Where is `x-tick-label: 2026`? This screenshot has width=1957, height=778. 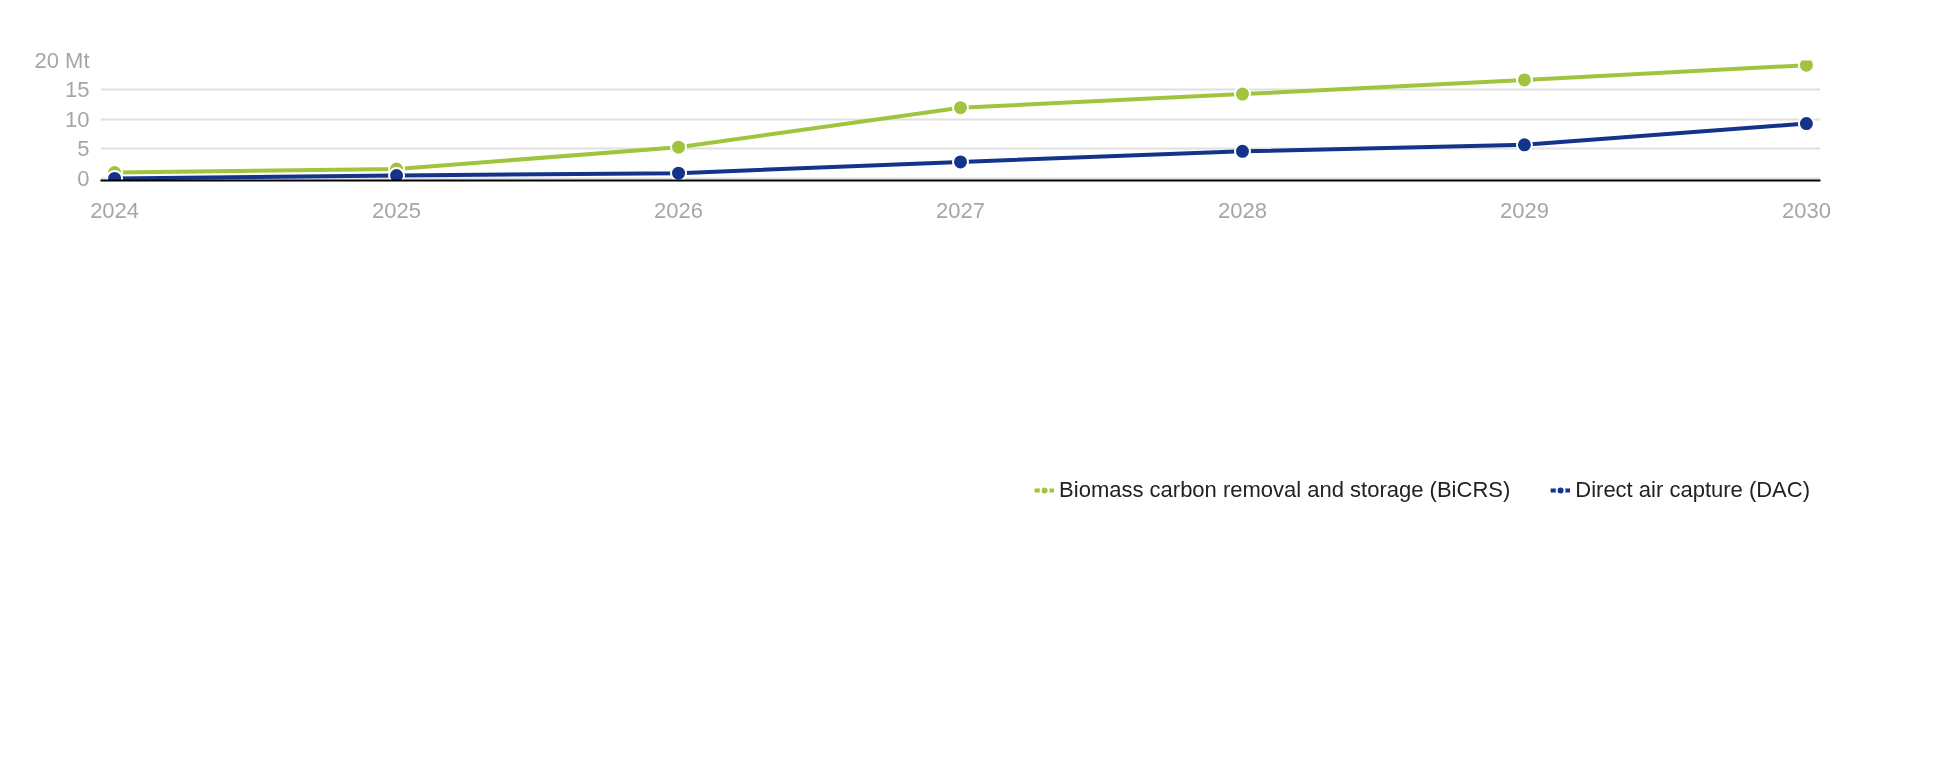
x-tick-label: 2026 is located at coordinates (679, 210).